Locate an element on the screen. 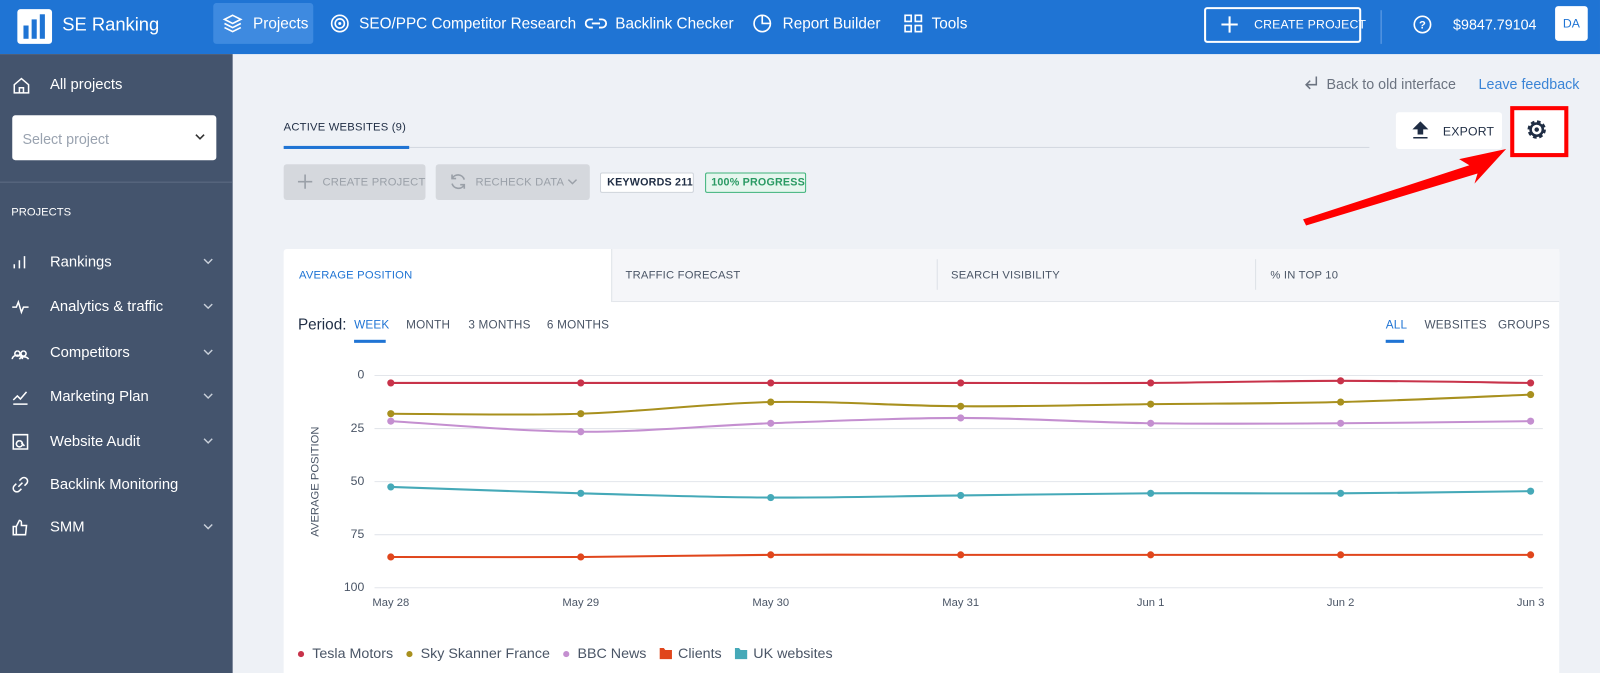  nav-item: SEO/PPC Competitor Research is located at coordinates (468, 24).